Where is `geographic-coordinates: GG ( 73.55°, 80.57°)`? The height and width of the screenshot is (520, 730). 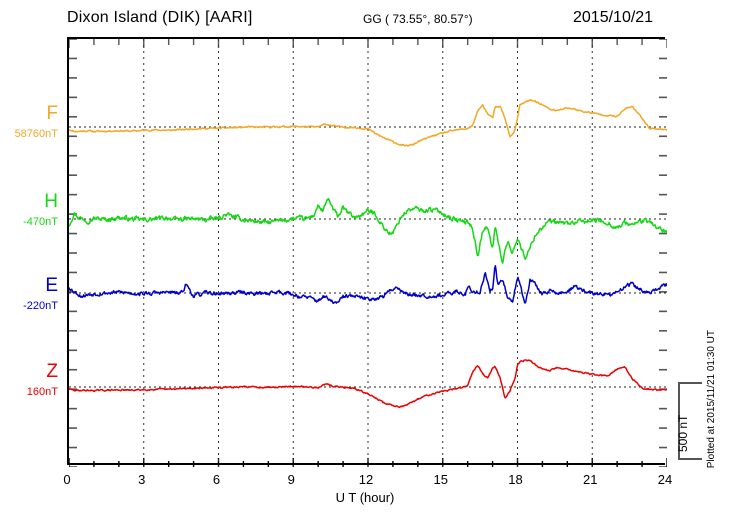 geographic-coordinates: GG ( 73.55°, 80.57°) is located at coordinates (418, 19).